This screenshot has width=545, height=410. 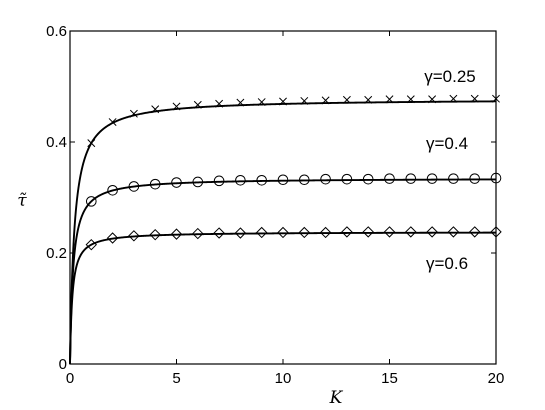 What do you see at coordinates (450, 170) in the screenshot?
I see `annotations-layer: γ=0.25 γ=0.4 γ=0.6` at bounding box center [450, 170].